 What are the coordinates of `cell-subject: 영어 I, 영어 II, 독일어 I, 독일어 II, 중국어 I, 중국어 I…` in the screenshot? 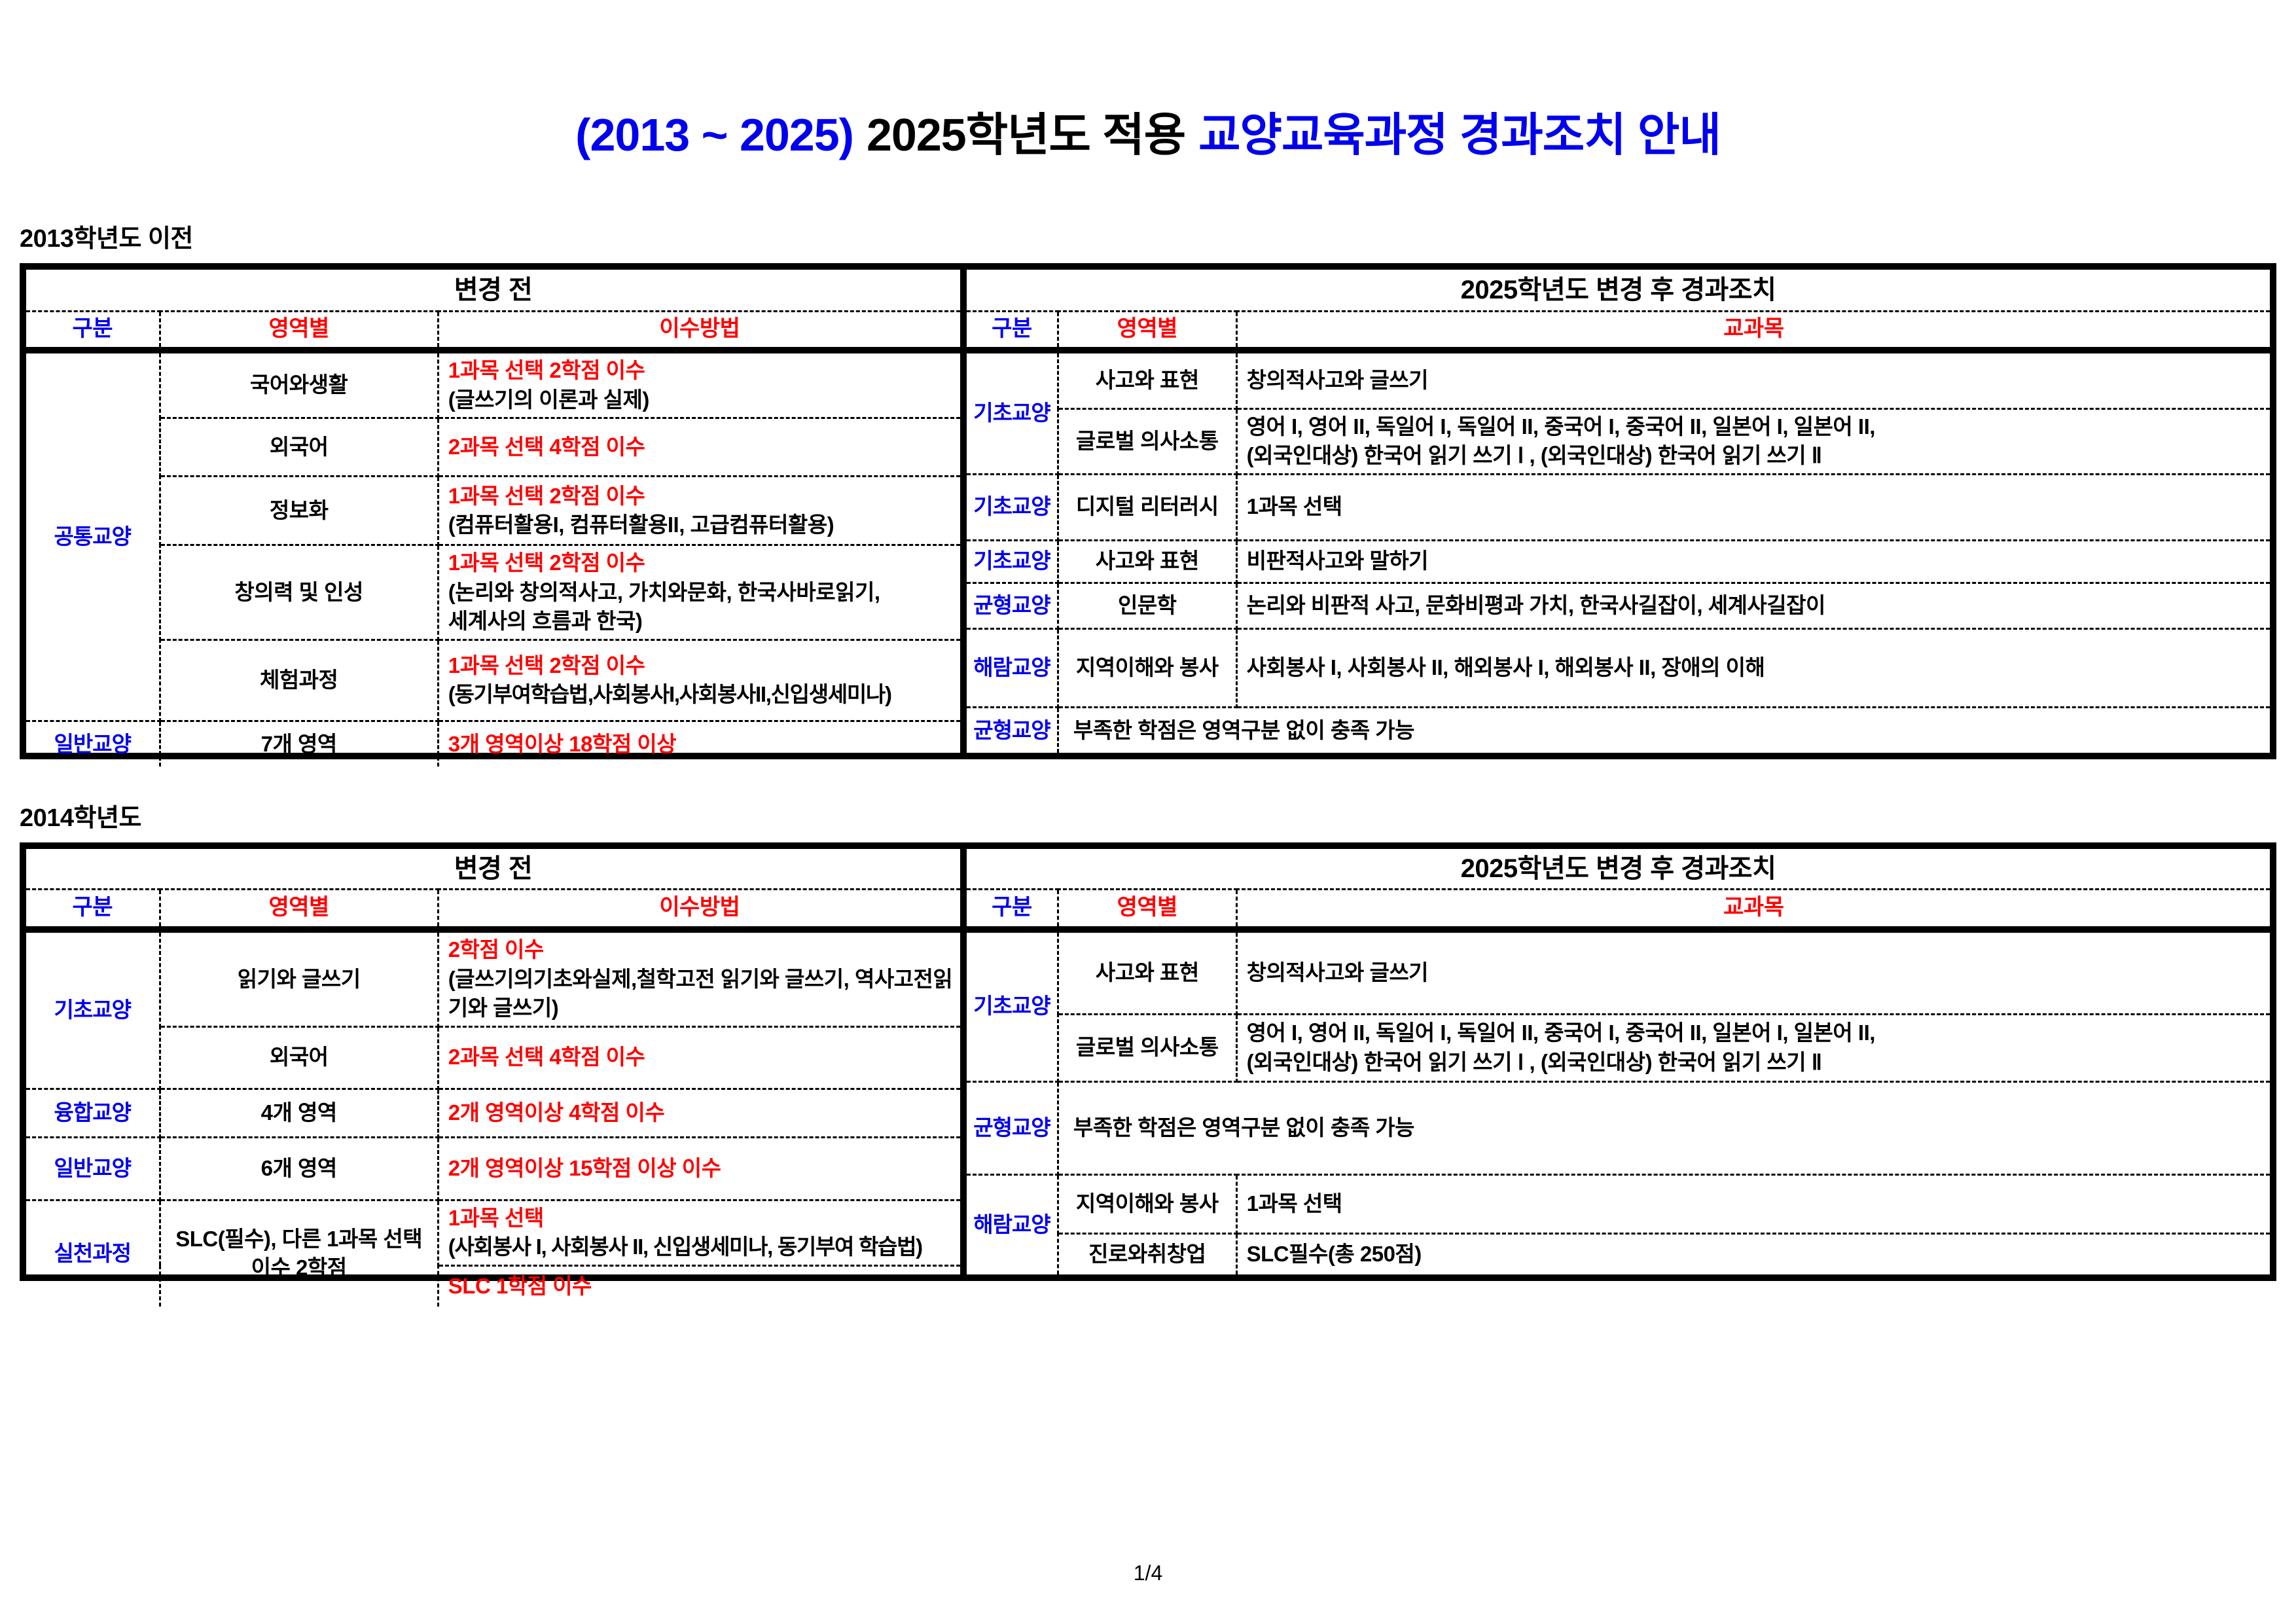 It's located at (1753, 1048).